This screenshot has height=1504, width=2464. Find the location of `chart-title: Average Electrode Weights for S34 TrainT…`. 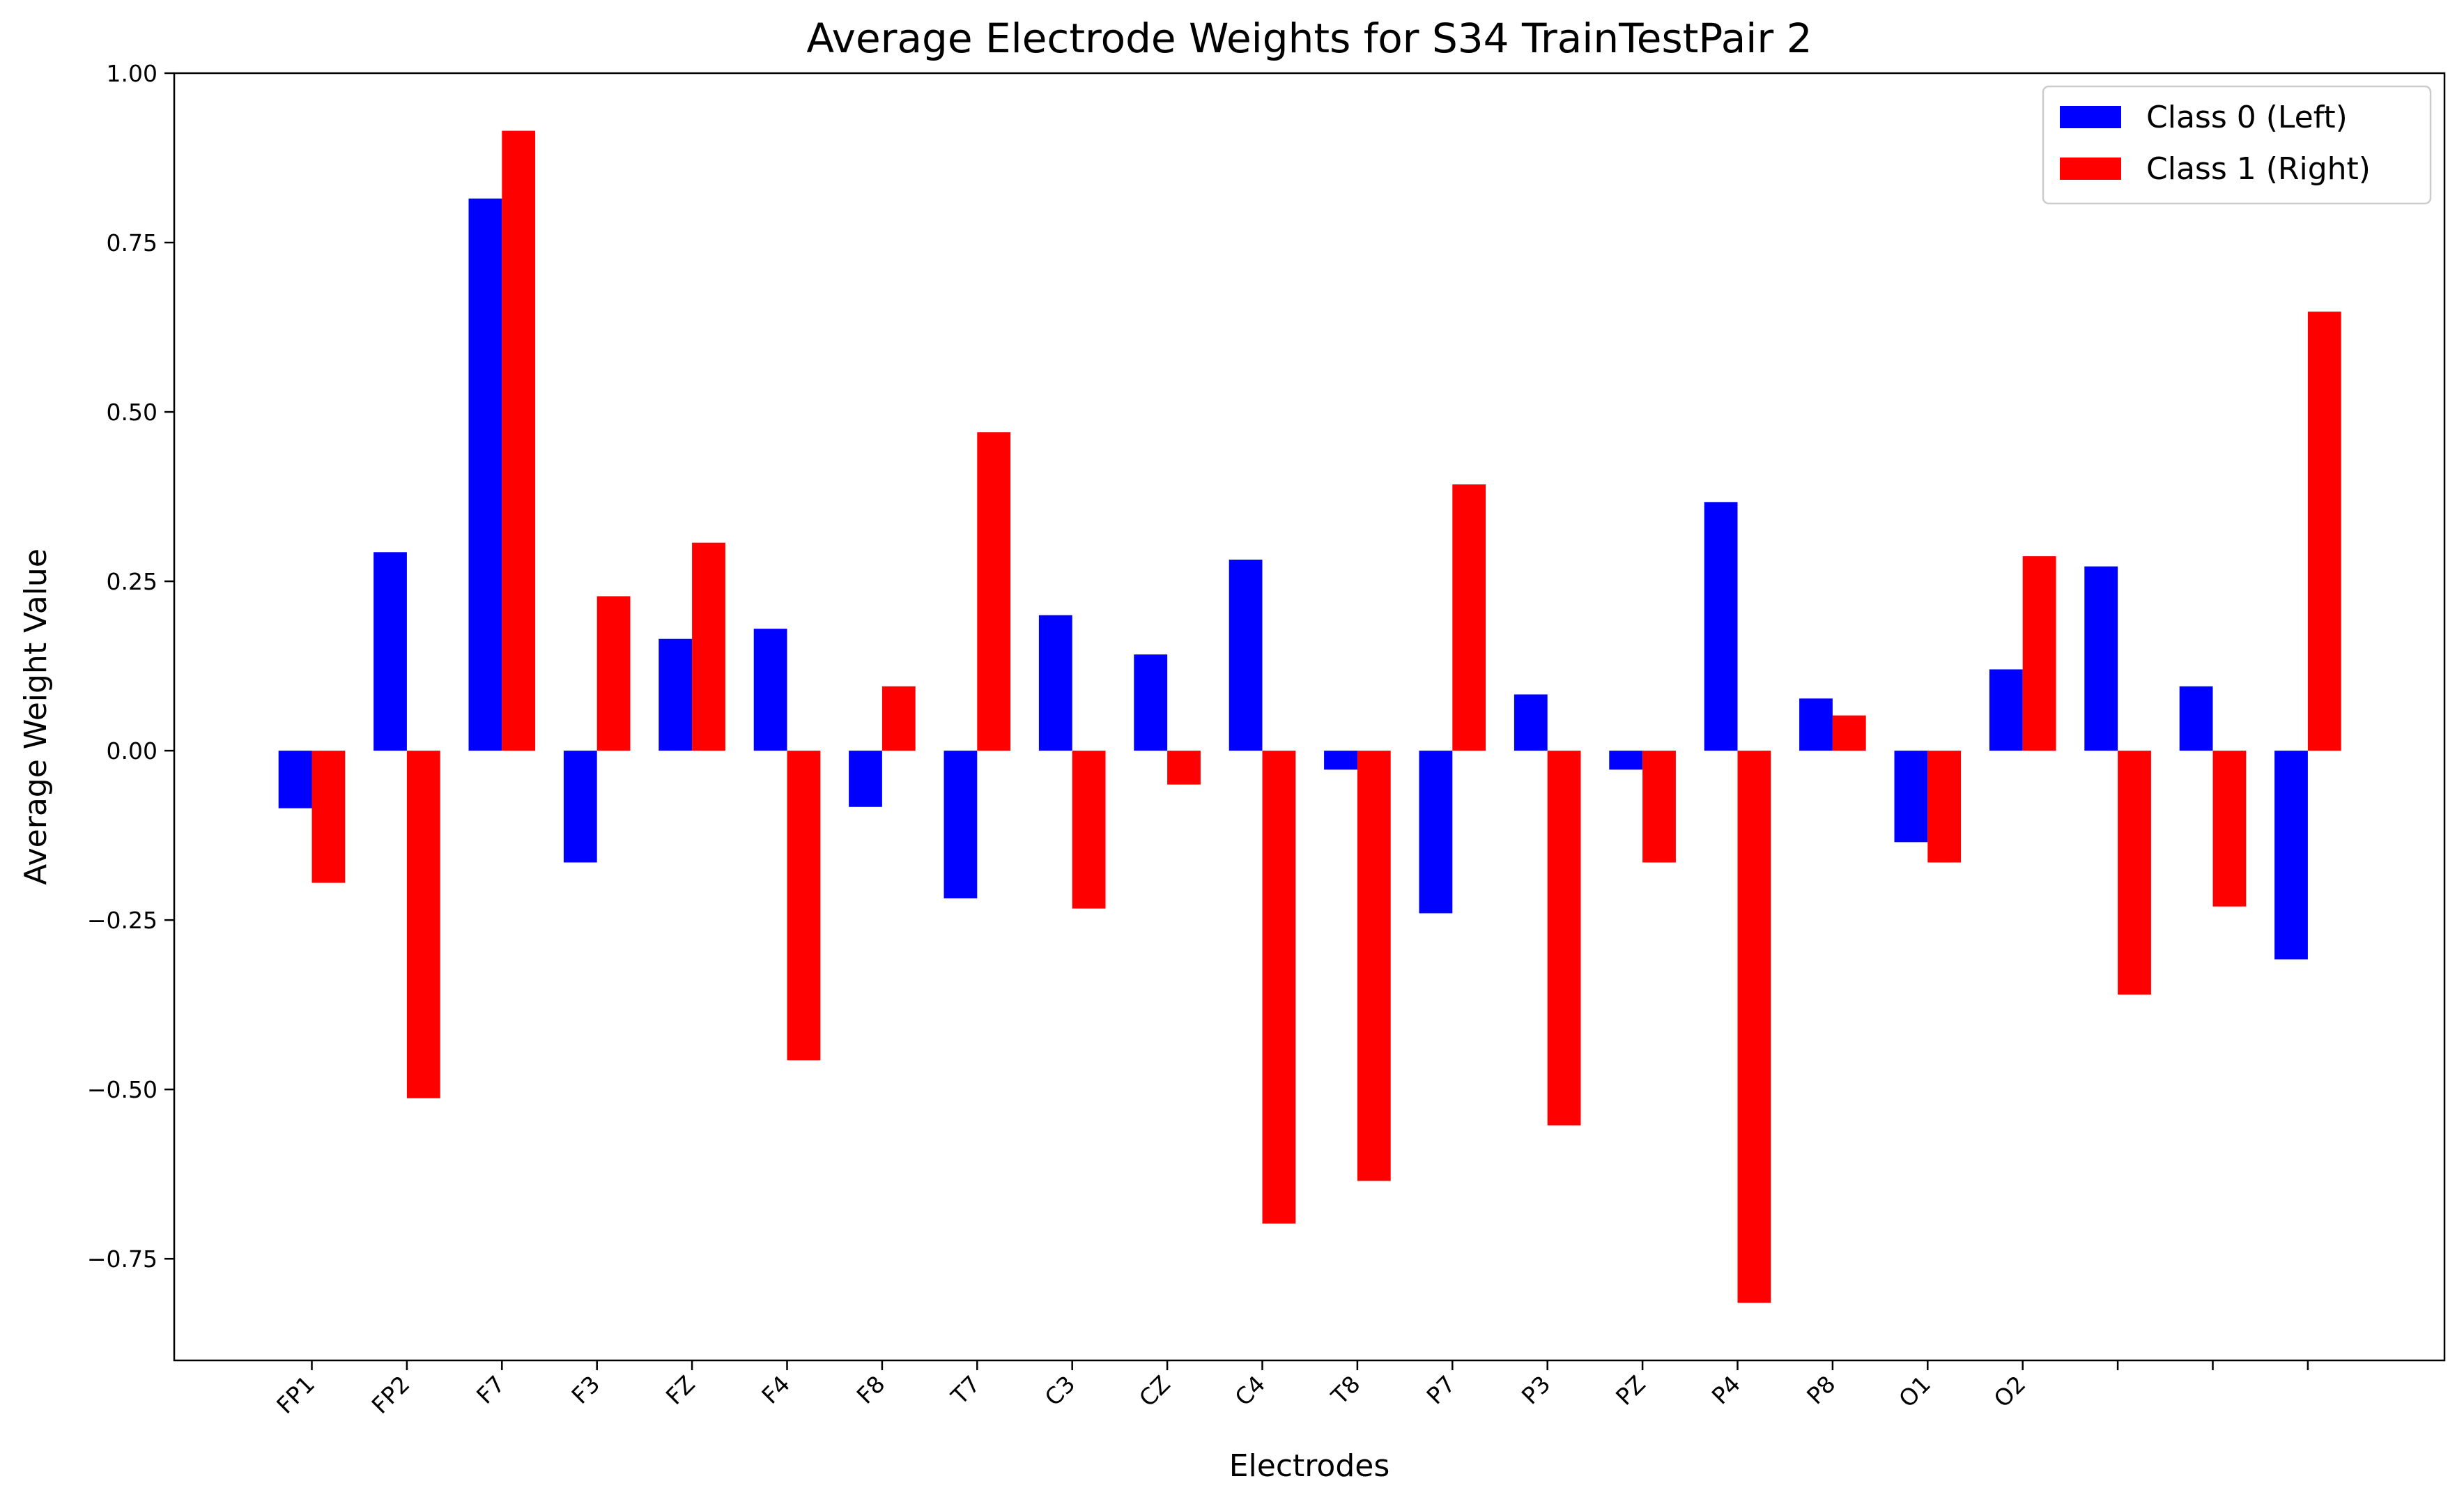

chart-title: Average Electrode Weights for S34 TrainT… is located at coordinates (1309, 38).